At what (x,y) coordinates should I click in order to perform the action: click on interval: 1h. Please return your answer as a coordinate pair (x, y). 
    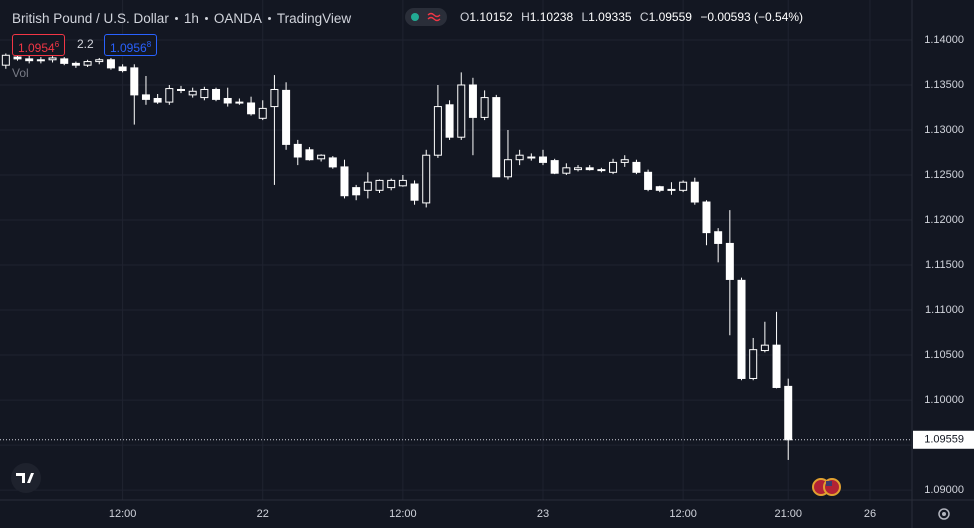
    Looking at the image, I should click on (191, 18).